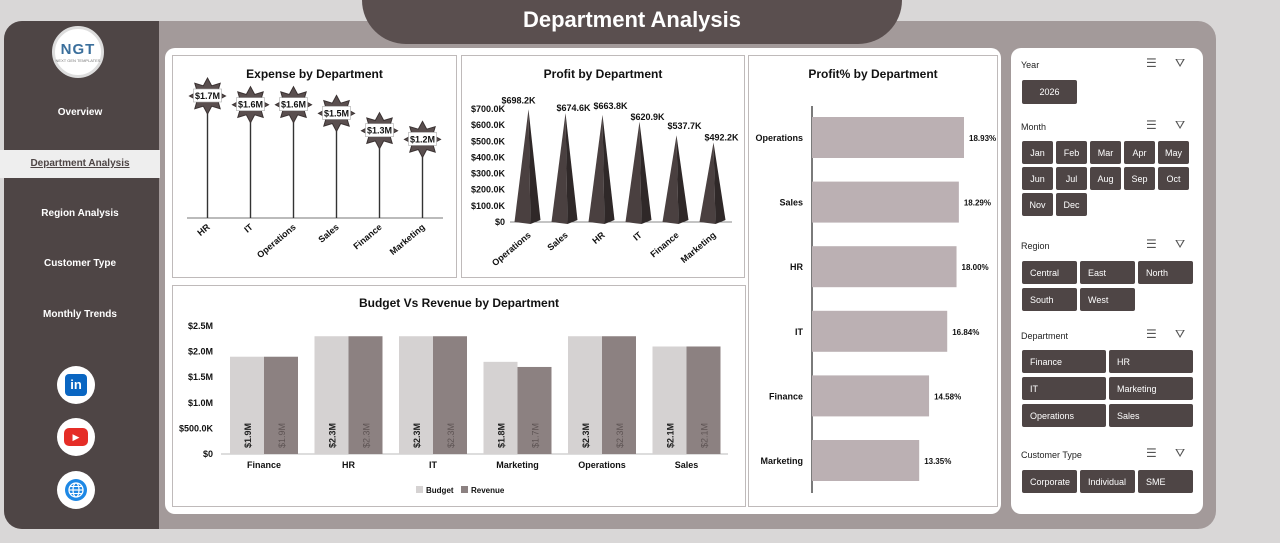 This screenshot has width=1280, height=543. Describe the element at coordinates (250, 105) in the screenshot. I see `expense-data-label: $1.6M` at that location.